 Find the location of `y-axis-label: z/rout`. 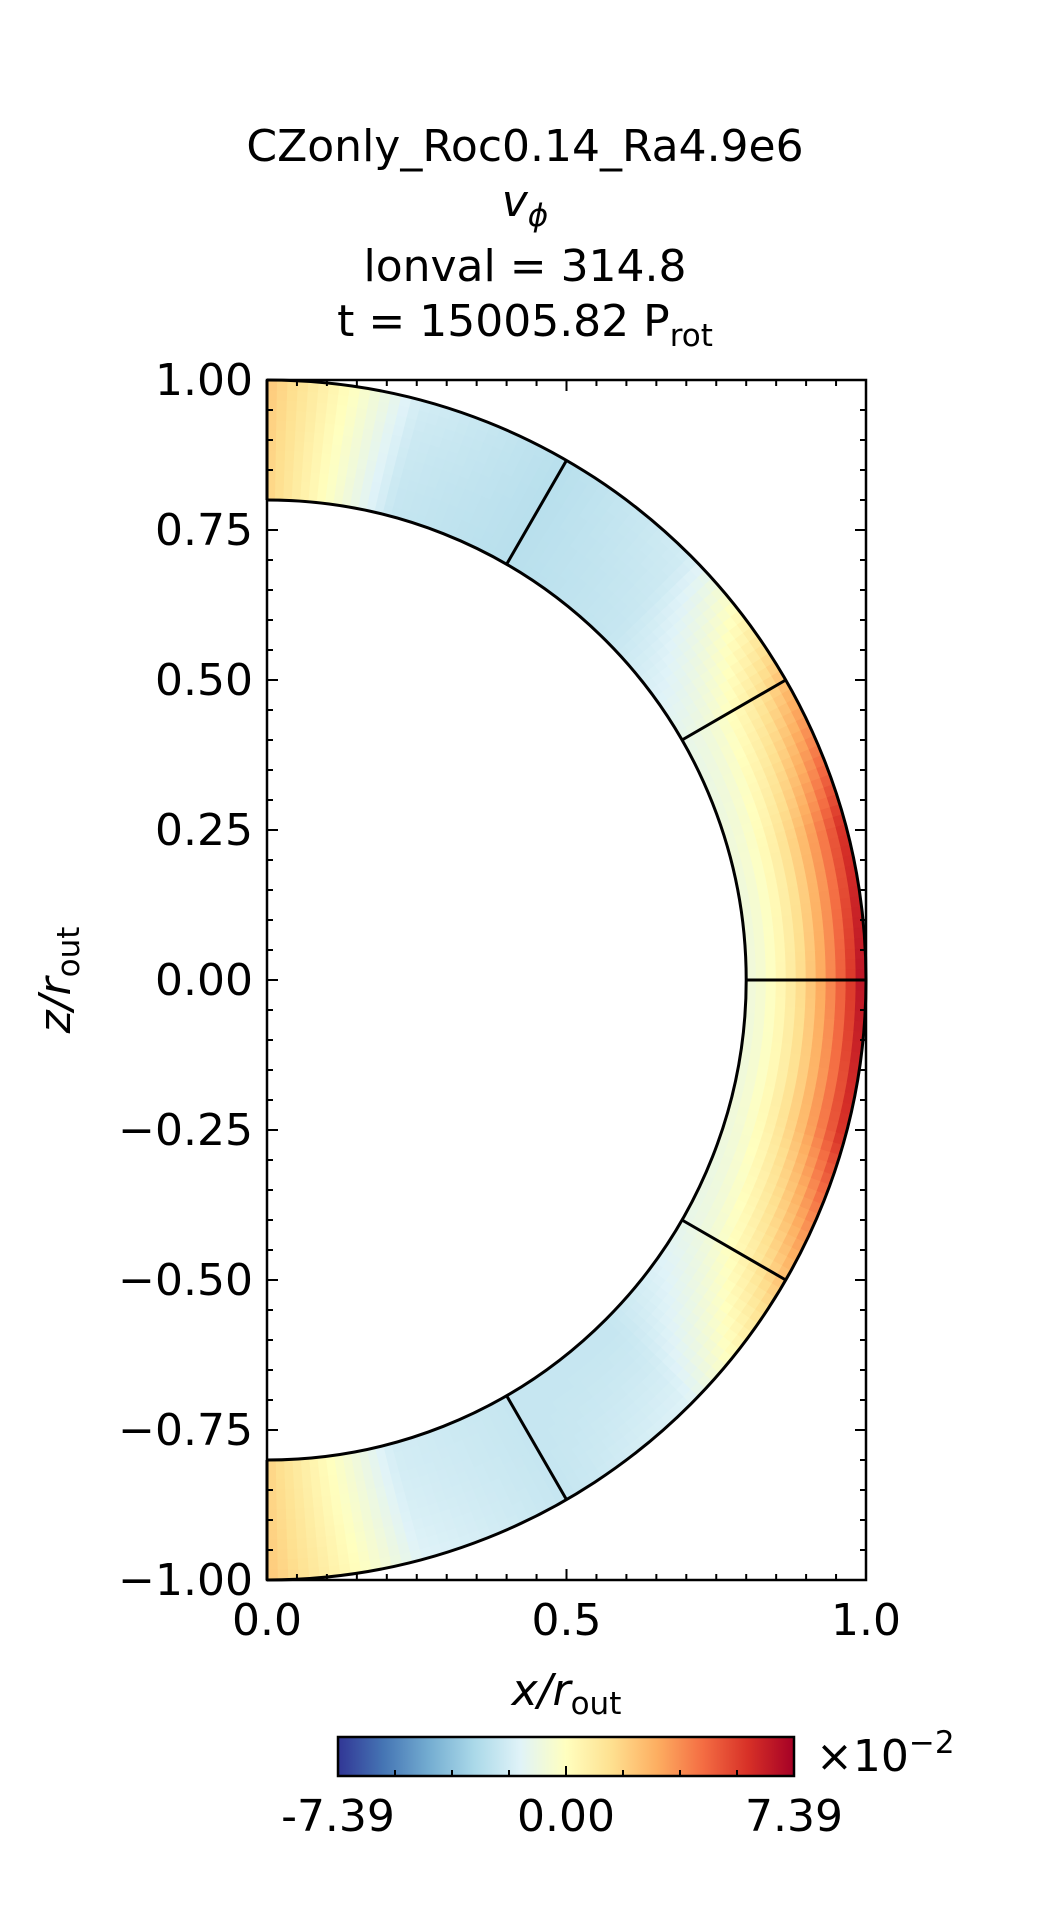

y-axis-label: z/rout is located at coordinates (58, 981).